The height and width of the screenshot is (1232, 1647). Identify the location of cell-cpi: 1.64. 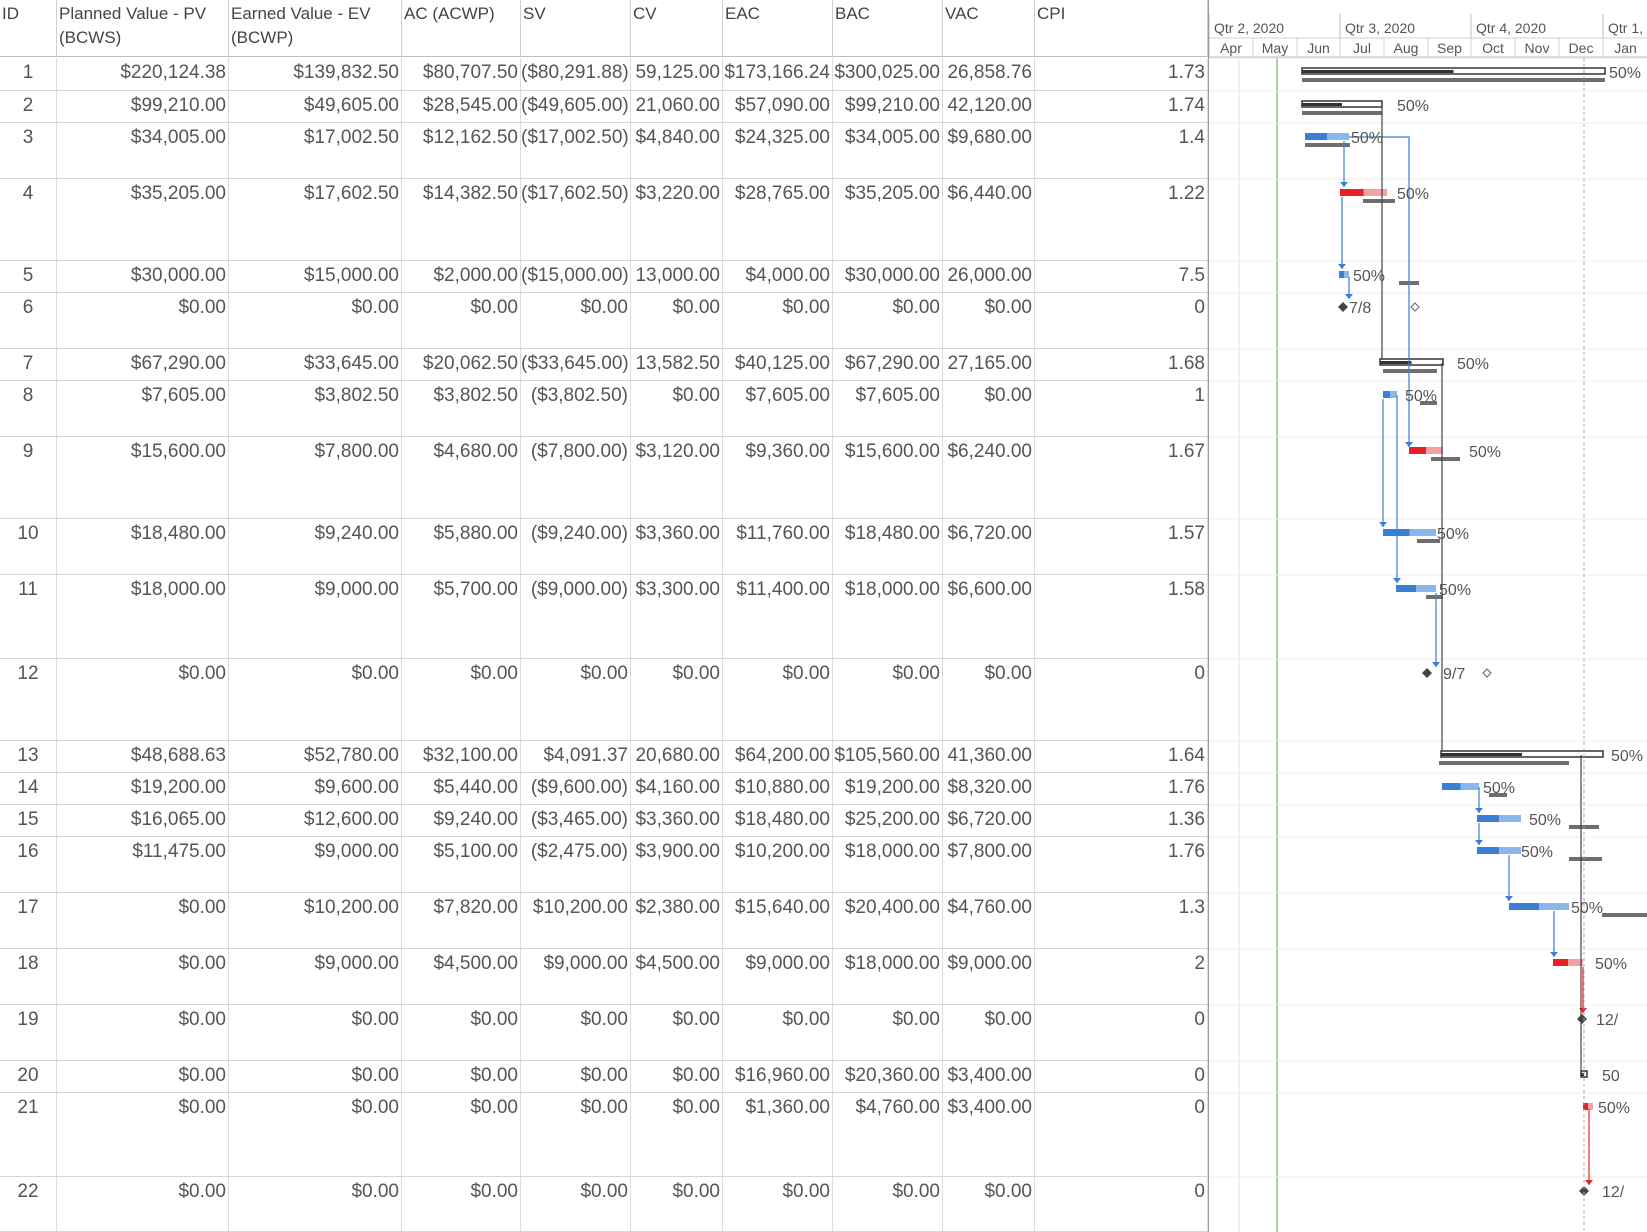
(1121, 756).